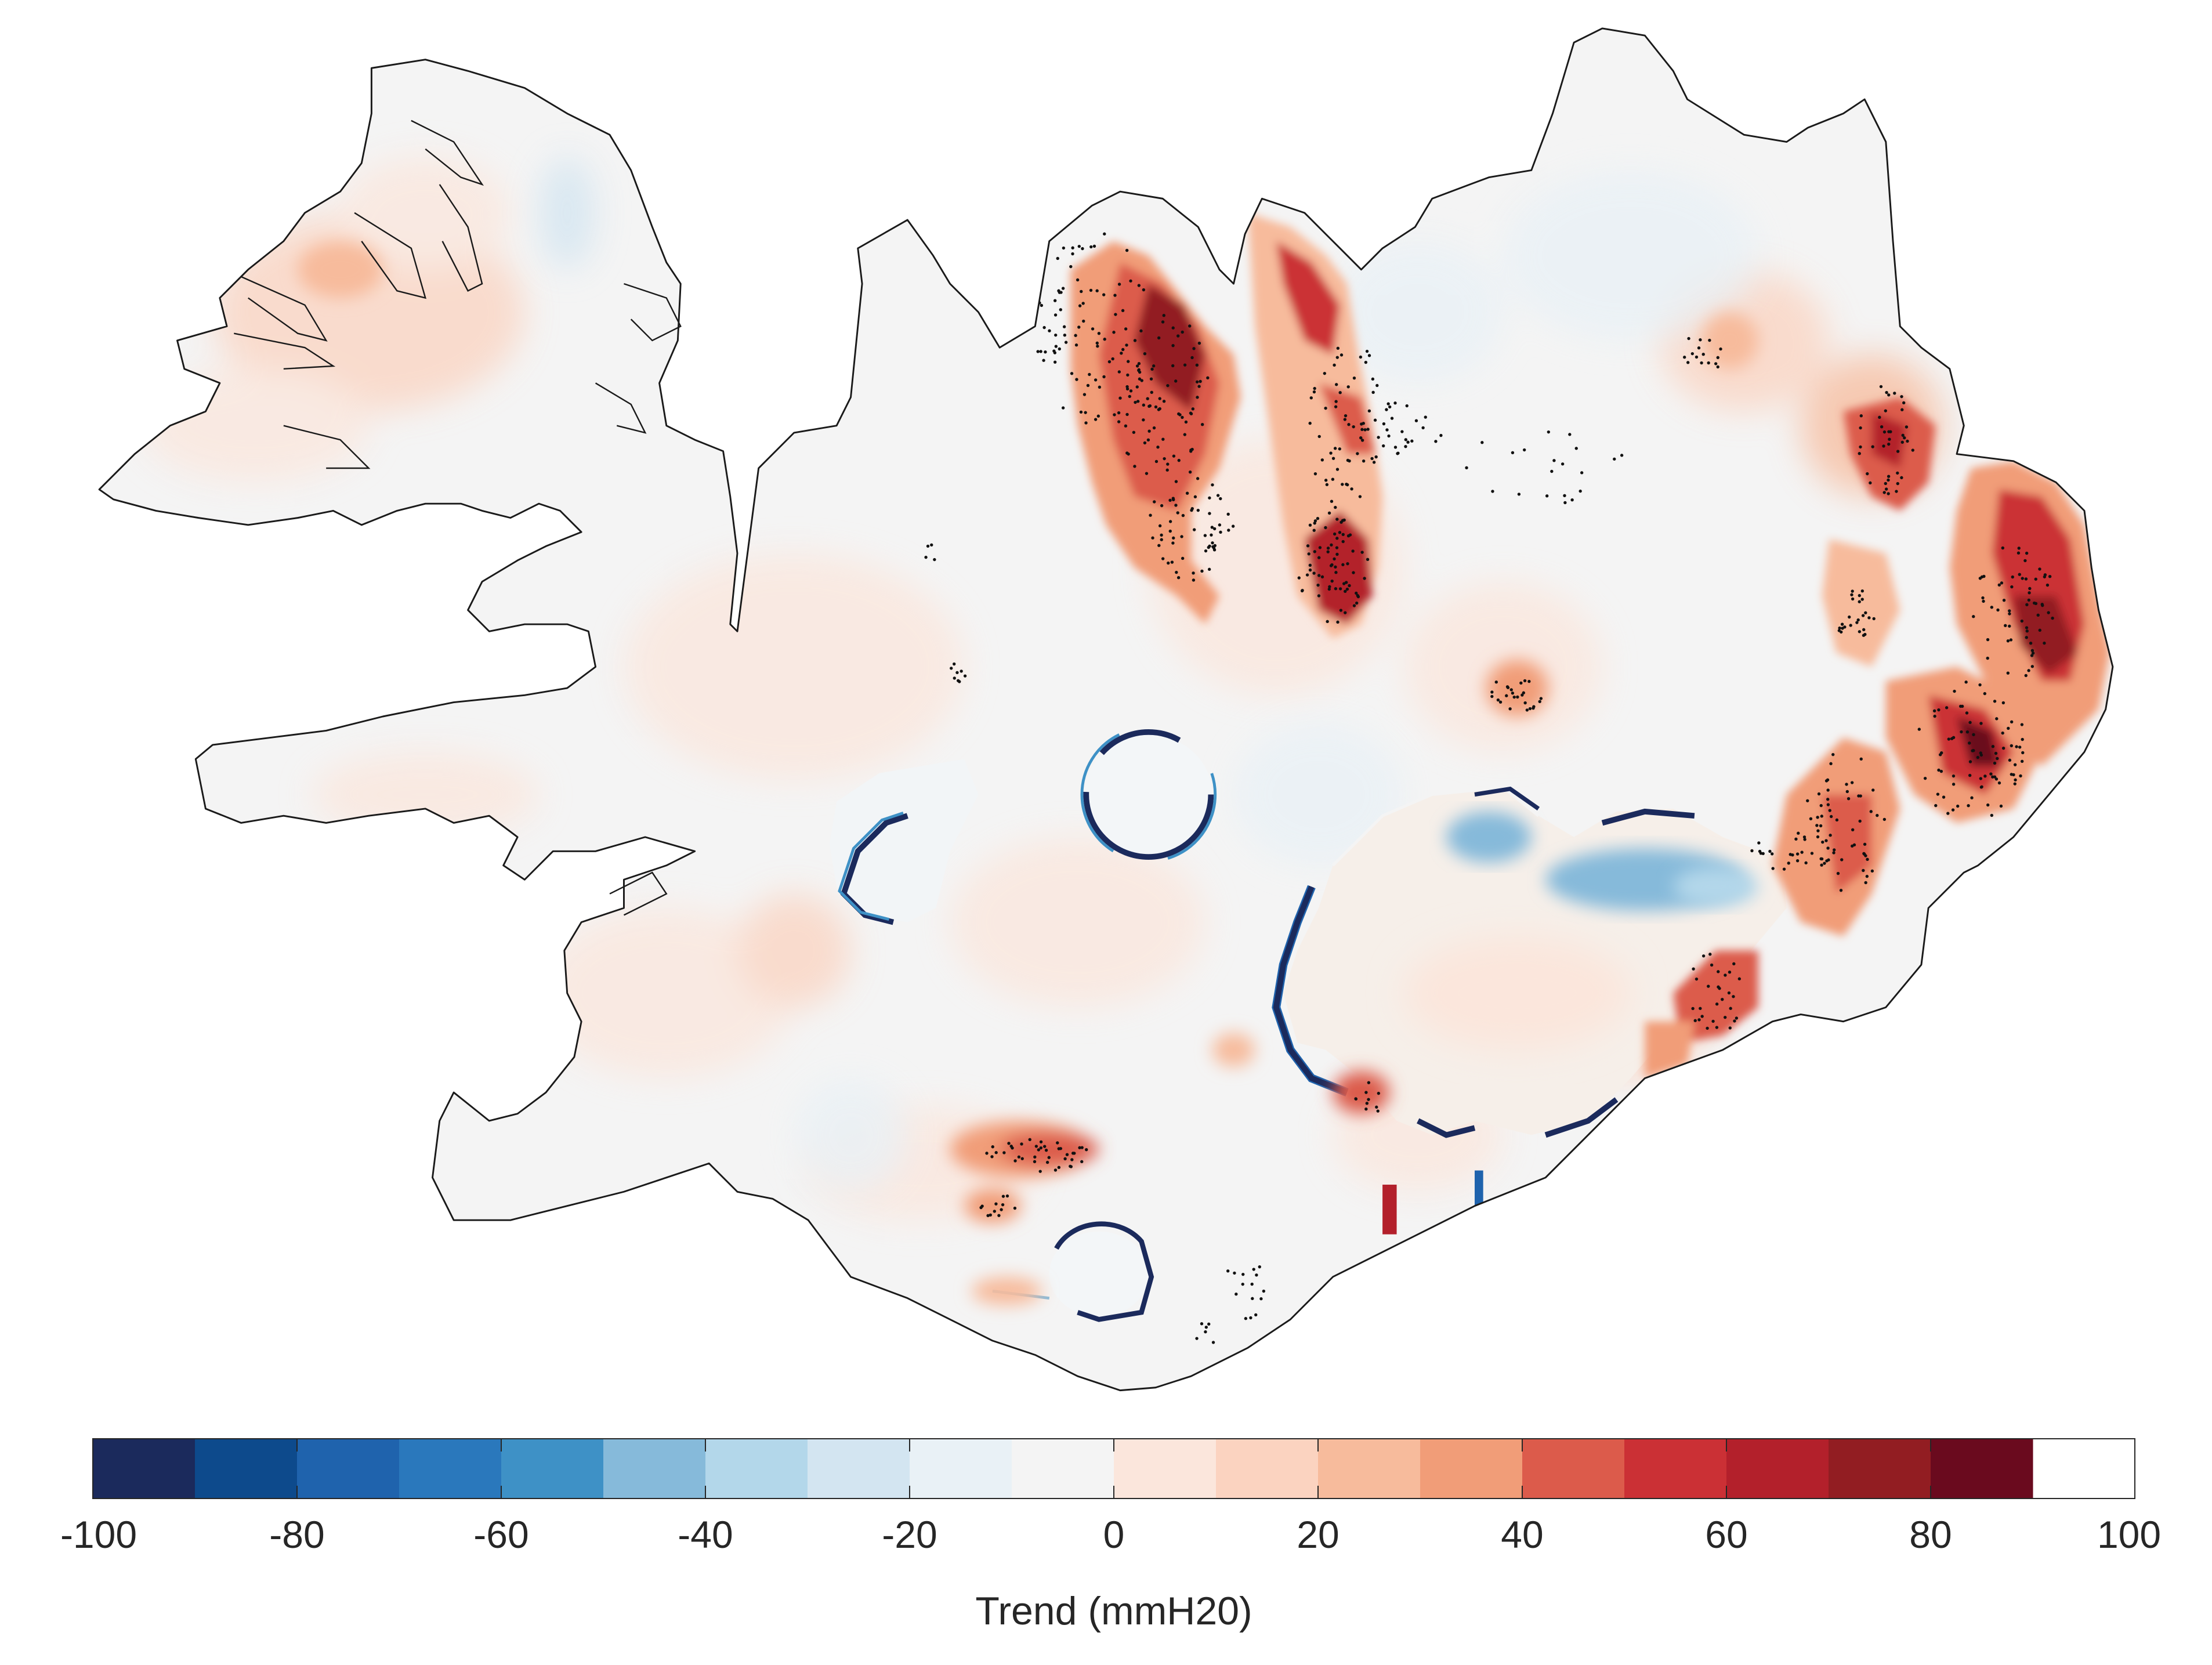 The height and width of the screenshot is (1665, 2212). I want to click on colorbar-tick-label: 60, so click(1726, 1534).